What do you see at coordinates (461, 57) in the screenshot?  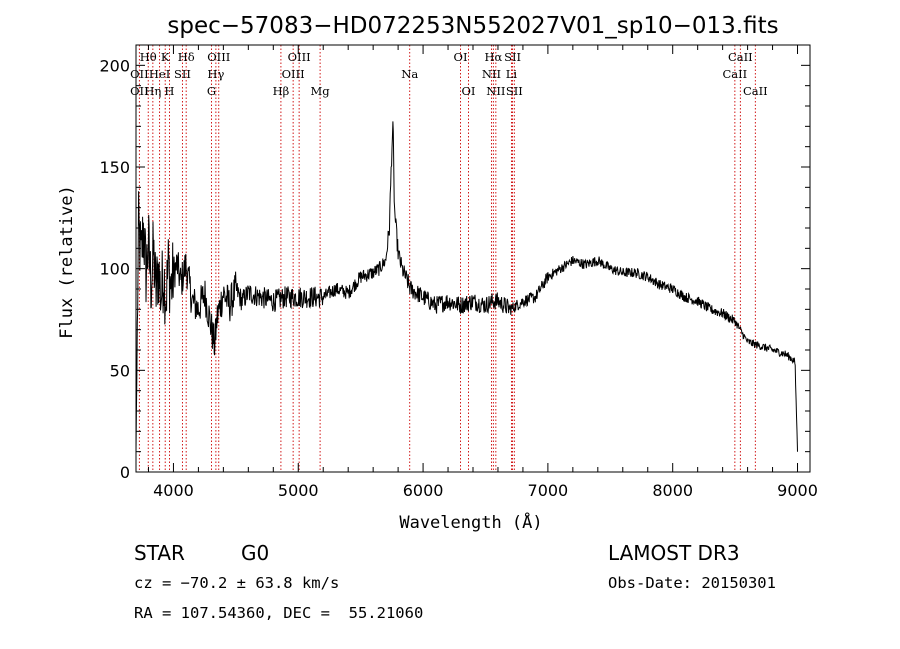 I see `line-label-5: OI` at bounding box center [461, 57].